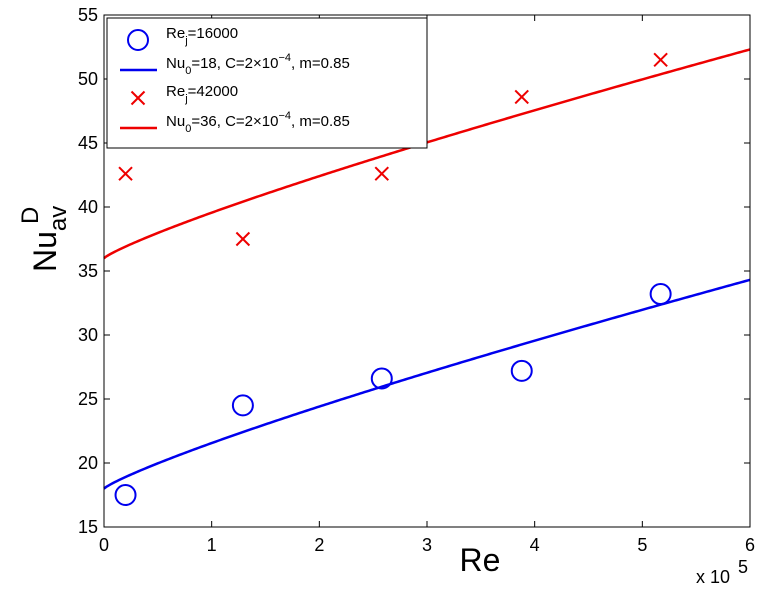  What do you see at coordinates (319, 545) in the screenshot?
I see `x-tick-label: 2` at bounding box center [319, 545].